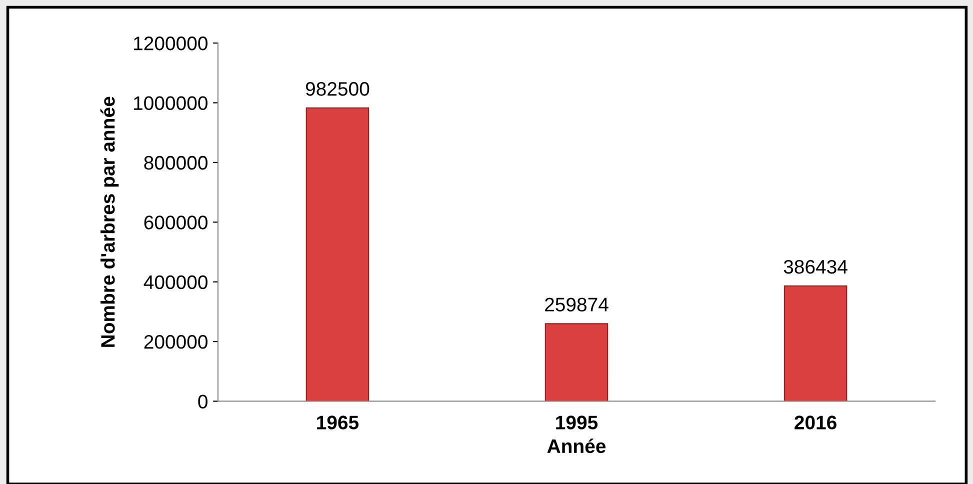 This screenshot has width=973, height=484. Describe the element at coordinates (338, 423) in the screenshot. I see `x-tick-label: 1965` at that location.